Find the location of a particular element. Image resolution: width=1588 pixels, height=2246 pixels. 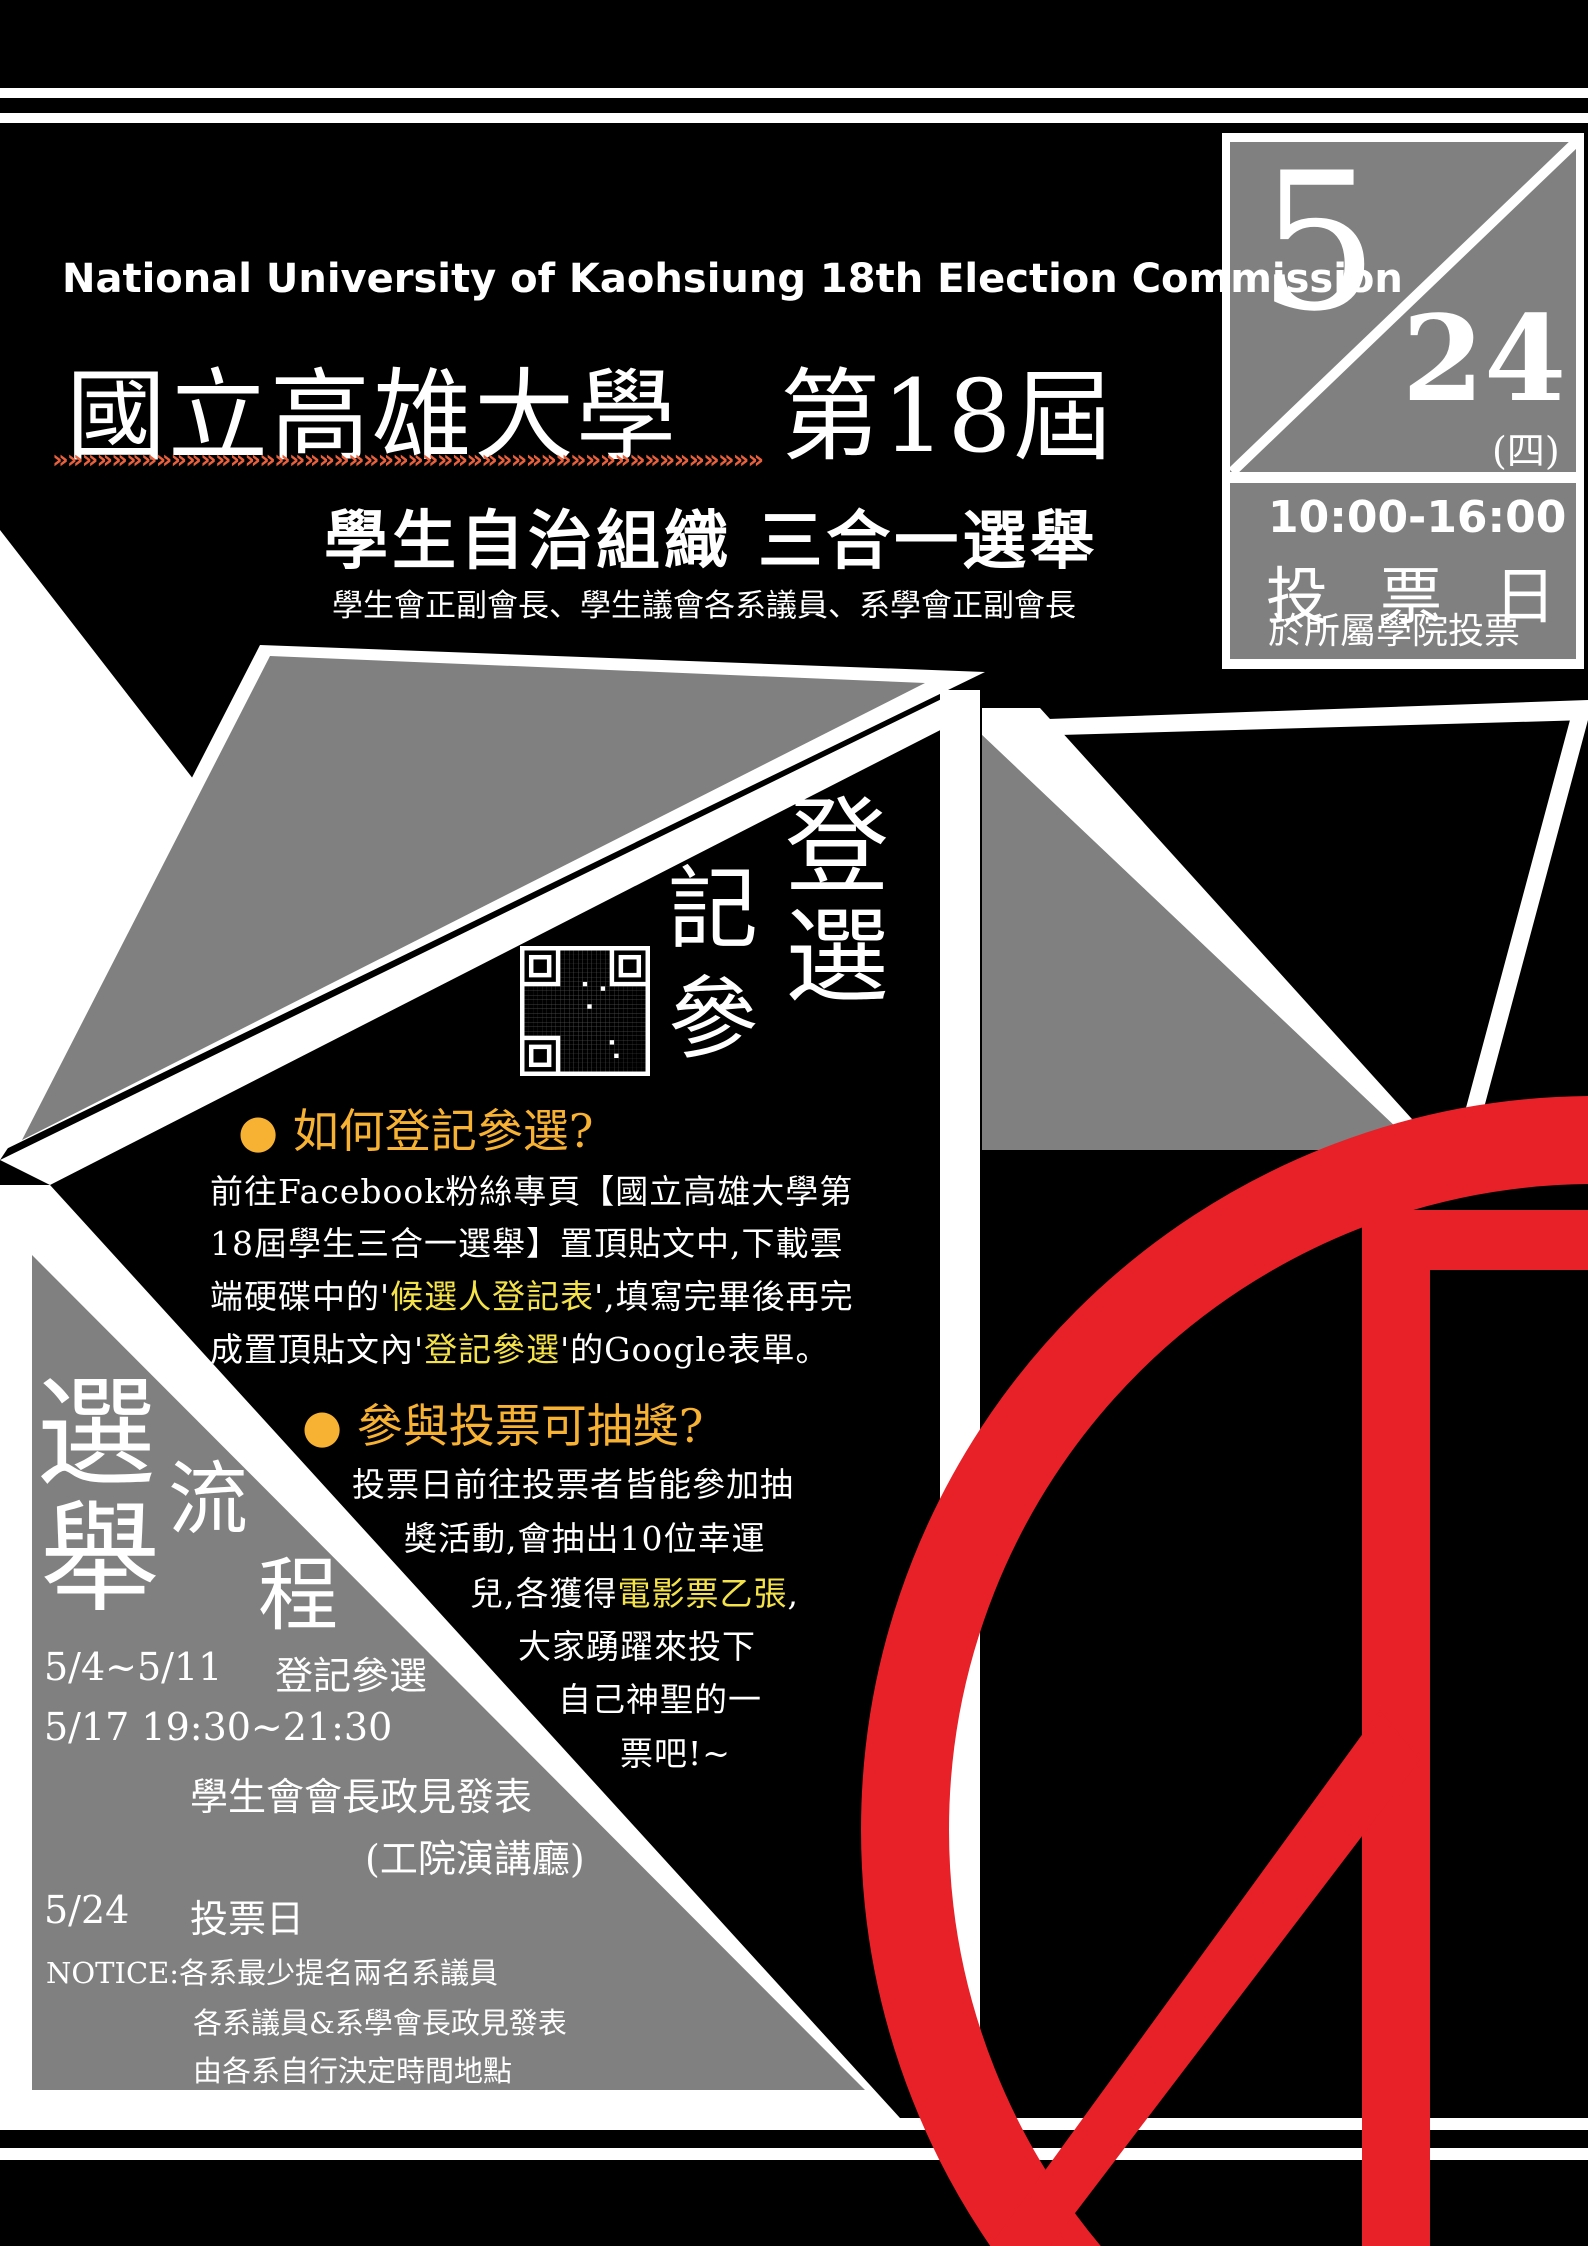

qr-code-icon is located at coordinates (585, 1011).